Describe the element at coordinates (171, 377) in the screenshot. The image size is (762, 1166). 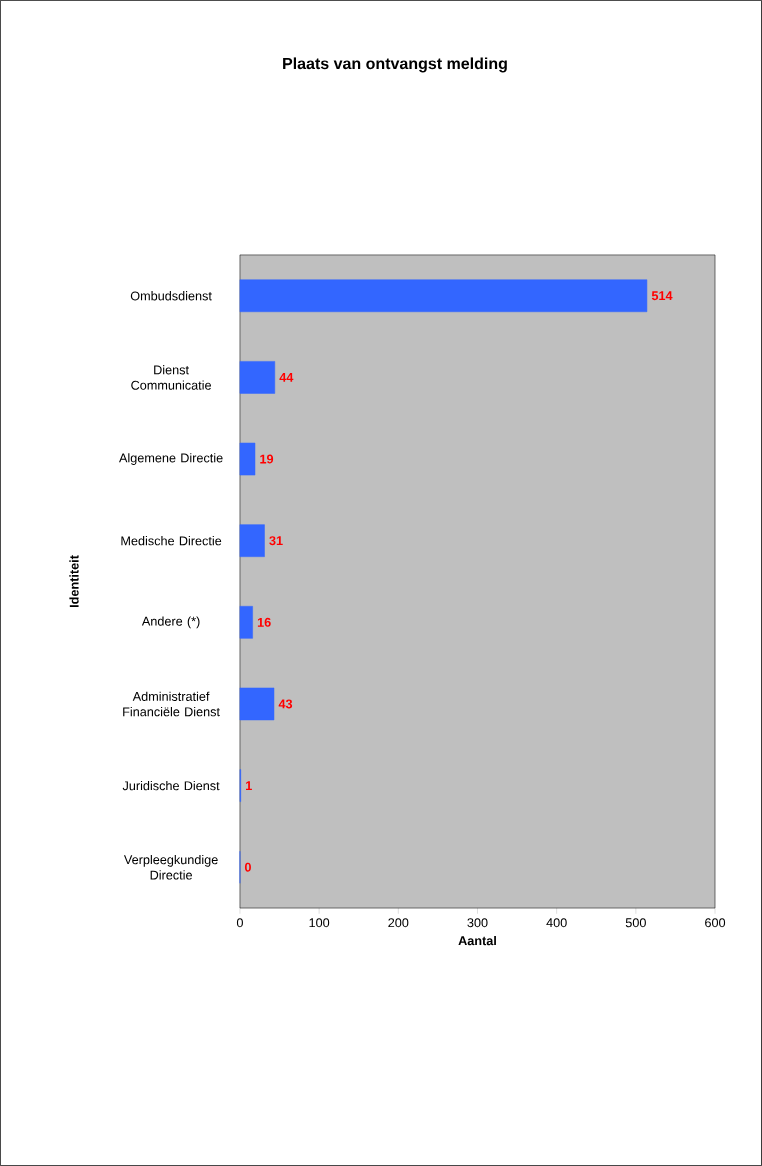
I see `y-tick-label: Dienst Communicatie` at that location.